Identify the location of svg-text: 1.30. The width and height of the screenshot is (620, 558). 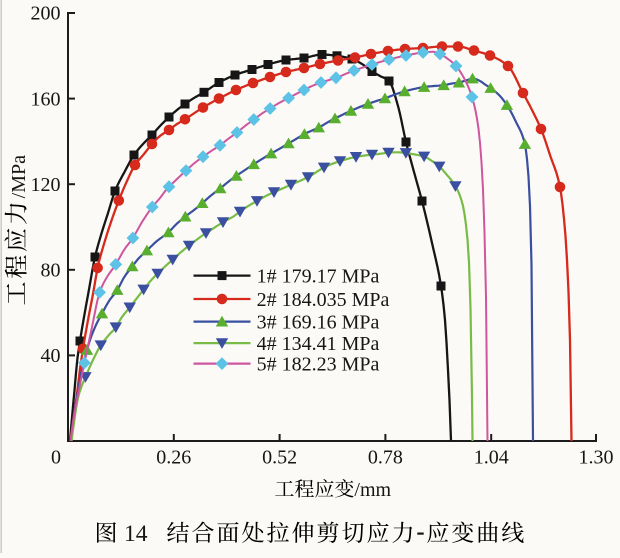
(596, 458).